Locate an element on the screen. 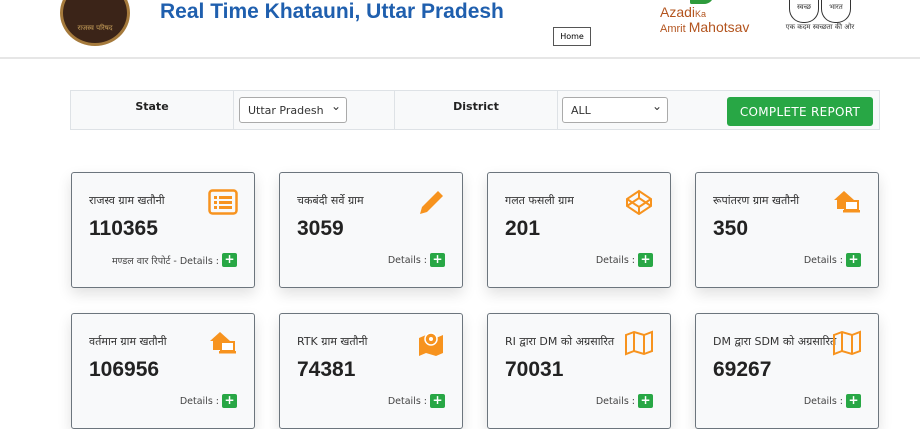 The width and height of the screenshot is (920, 429). card-title: RTK ग्राम खतौनी is located at coordinates (332, 341).